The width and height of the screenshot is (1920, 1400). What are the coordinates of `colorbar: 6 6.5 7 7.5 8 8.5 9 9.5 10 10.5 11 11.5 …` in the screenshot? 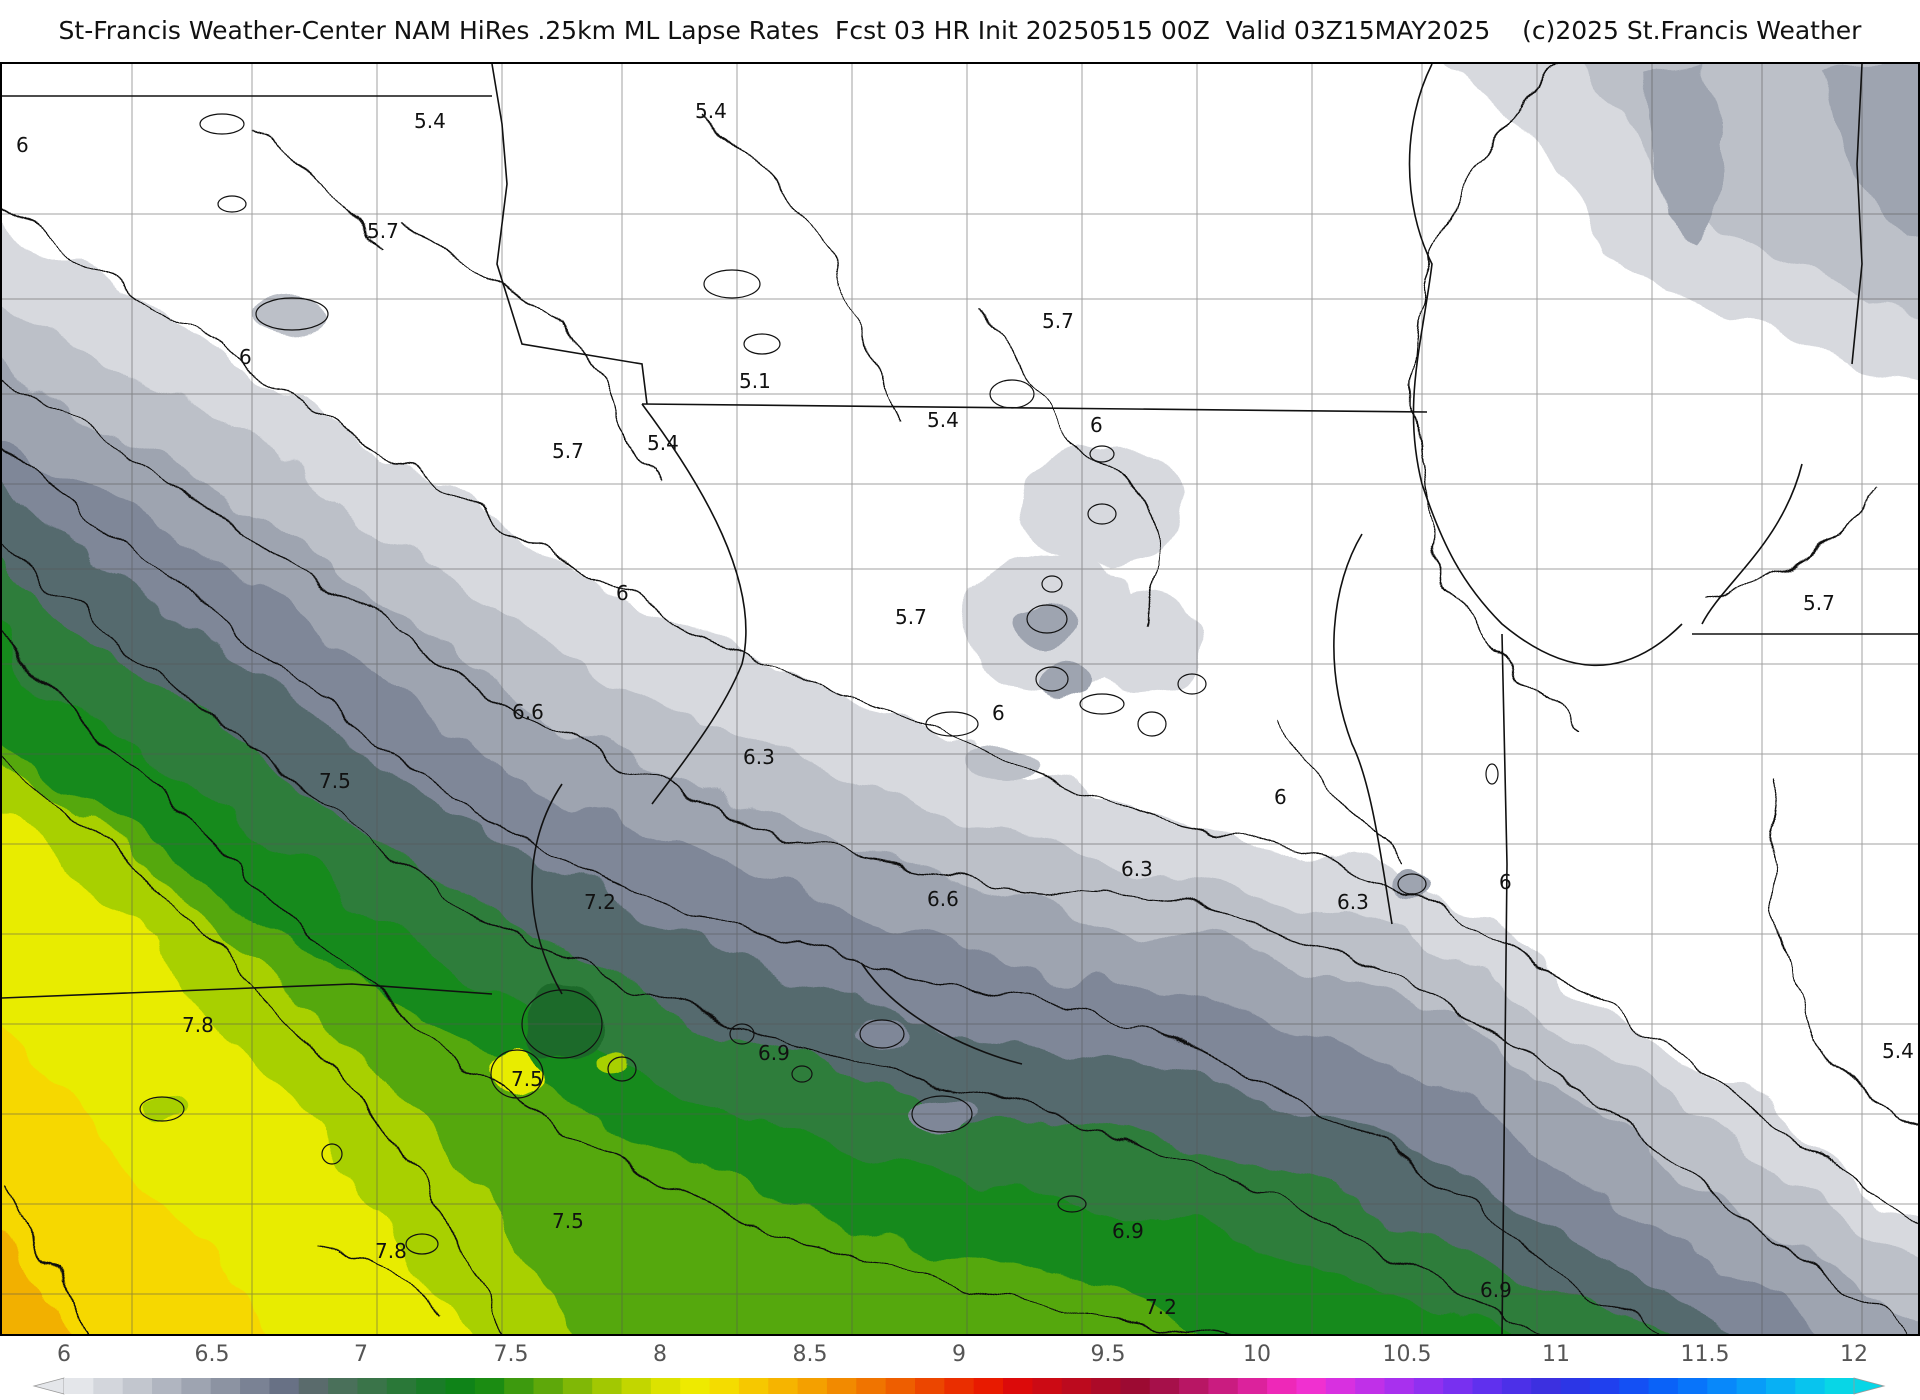 It's located at (960, 1368).